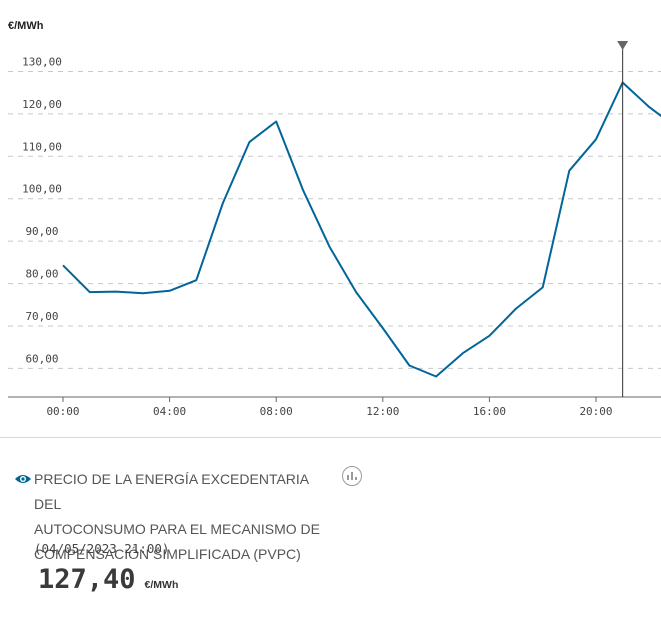 Image resolution: width=661 pixels, height=620 pixels. I want to click on eye-icon, so click(23, 479).